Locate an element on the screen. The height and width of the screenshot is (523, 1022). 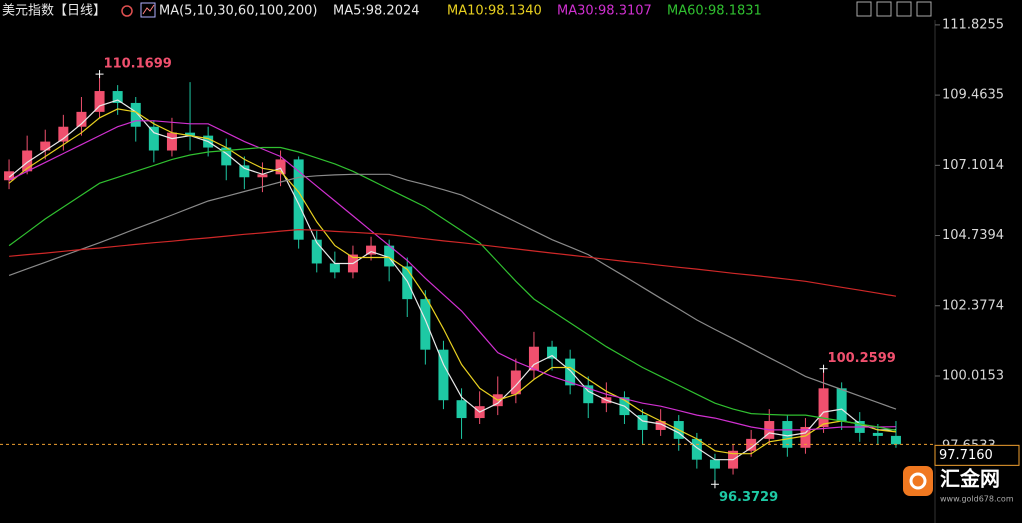
annotation: 96.3729 is located at coordinates (748, 497).